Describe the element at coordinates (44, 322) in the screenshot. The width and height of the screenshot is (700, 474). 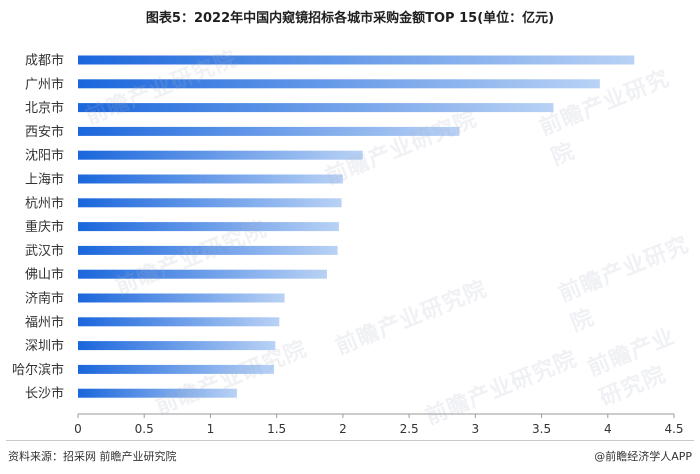
I see `category-label: 福州市` at that location.